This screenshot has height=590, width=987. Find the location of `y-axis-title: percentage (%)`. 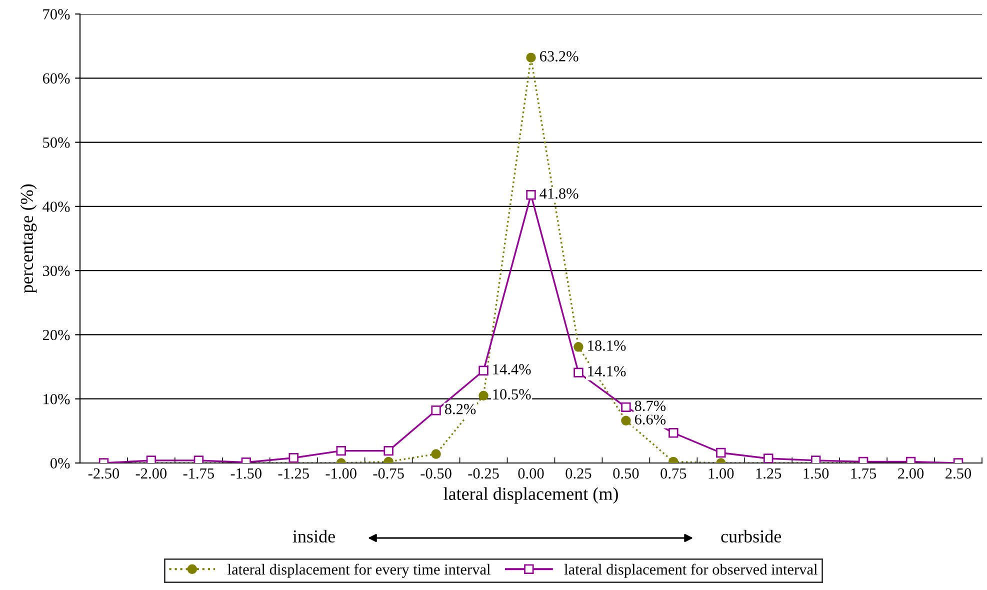

y-axis-title: percentage (%) is located at coordinates (28, 239).